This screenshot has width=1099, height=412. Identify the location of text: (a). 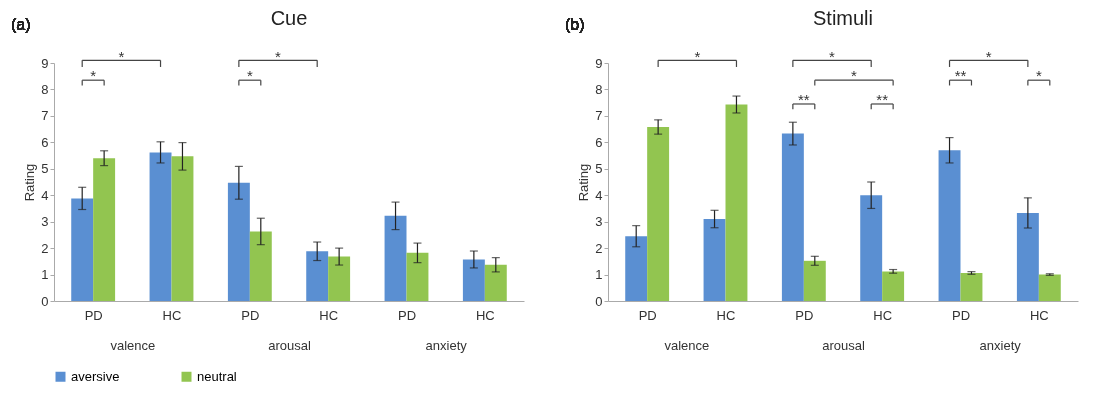
(20, 24).